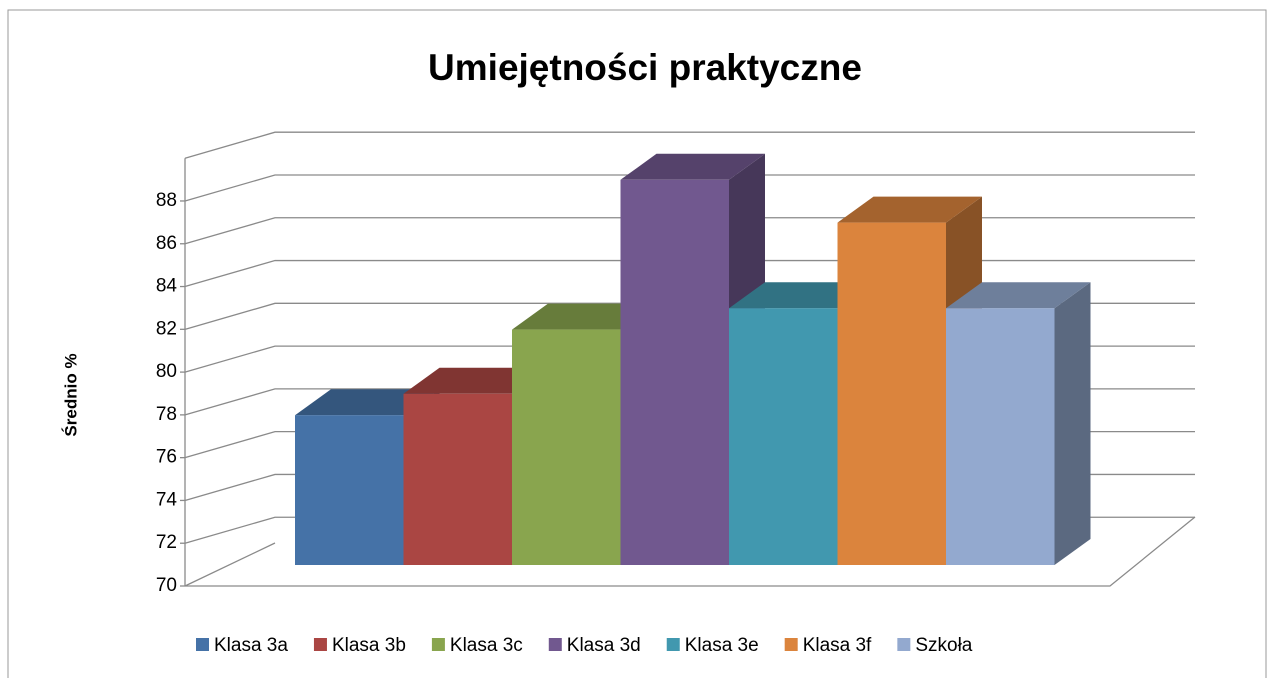  I want to click on legend-label: Klasa 3e, so click(722, 645).